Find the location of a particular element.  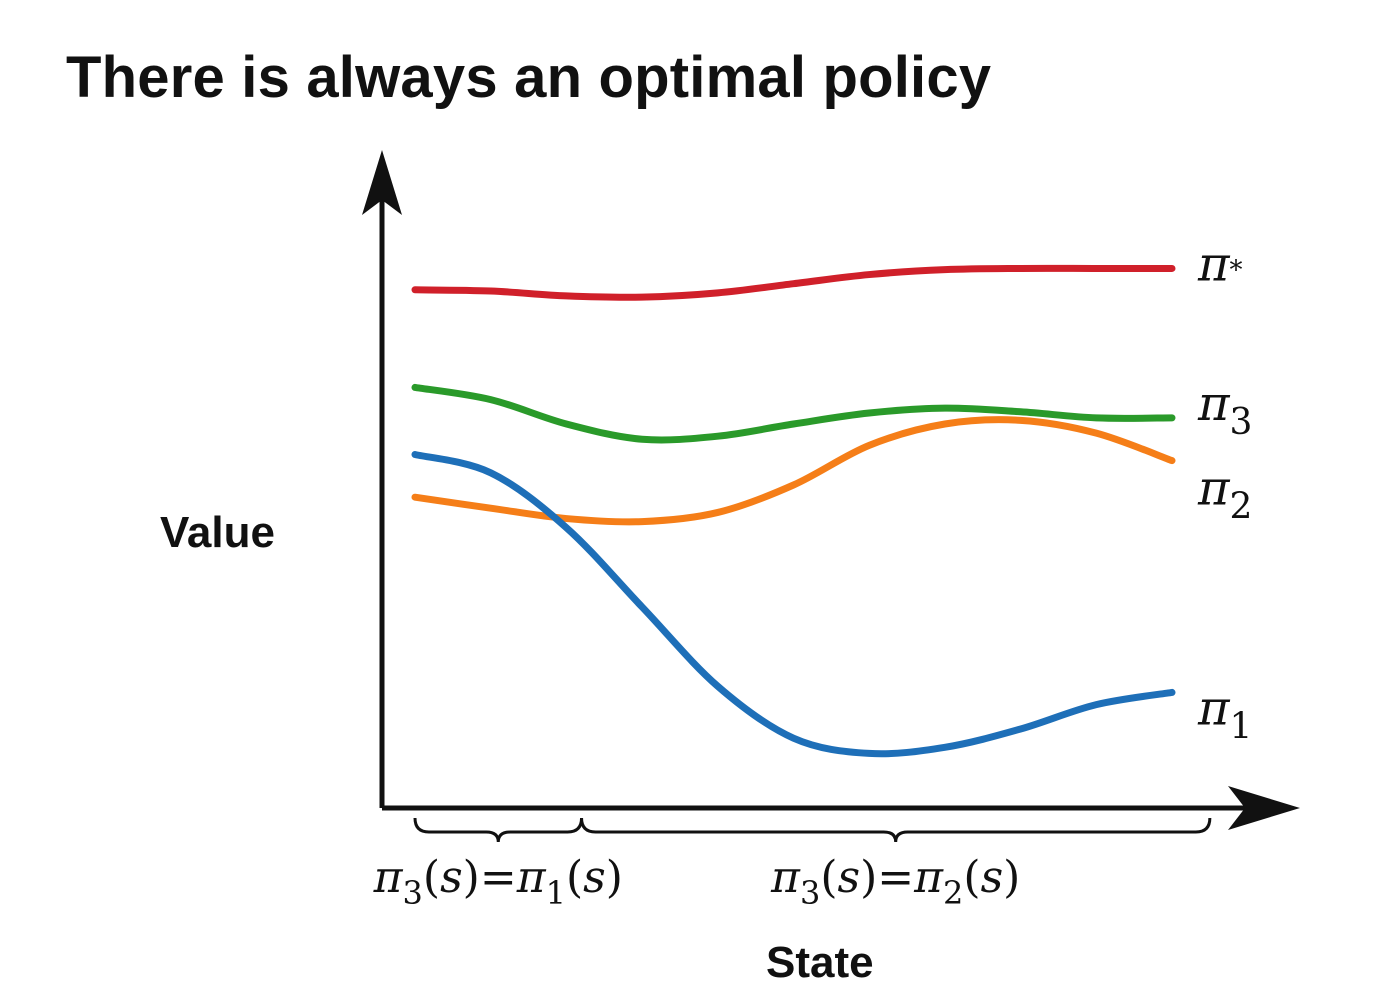

series-line-star is located at coordinates (793, 282).